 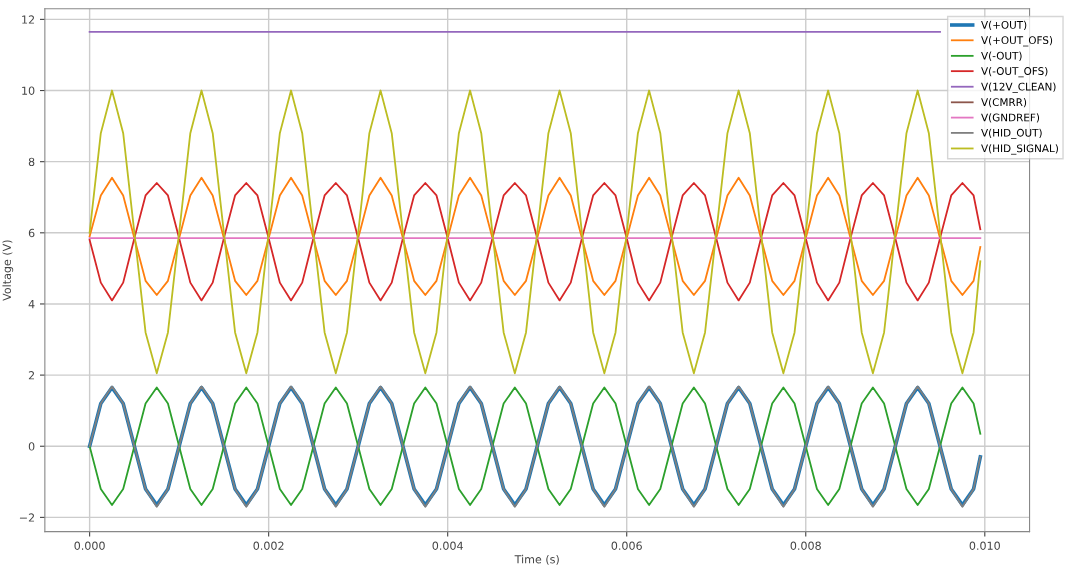 I want to click on x-tick-label: 0.010, so click(x=984, y=545).